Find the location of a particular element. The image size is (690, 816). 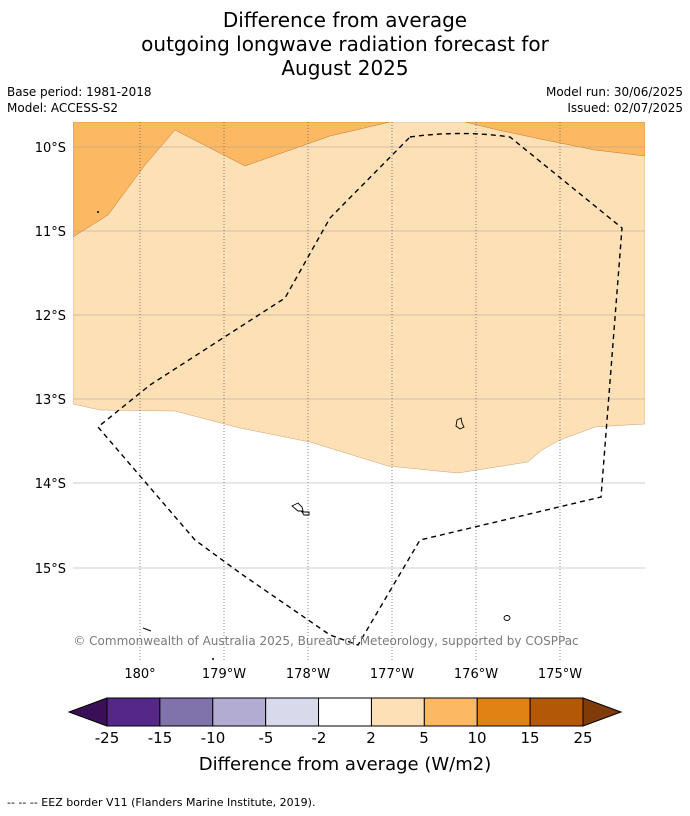

lat-label-13s: 13°S is located at coordinates (50, 400).